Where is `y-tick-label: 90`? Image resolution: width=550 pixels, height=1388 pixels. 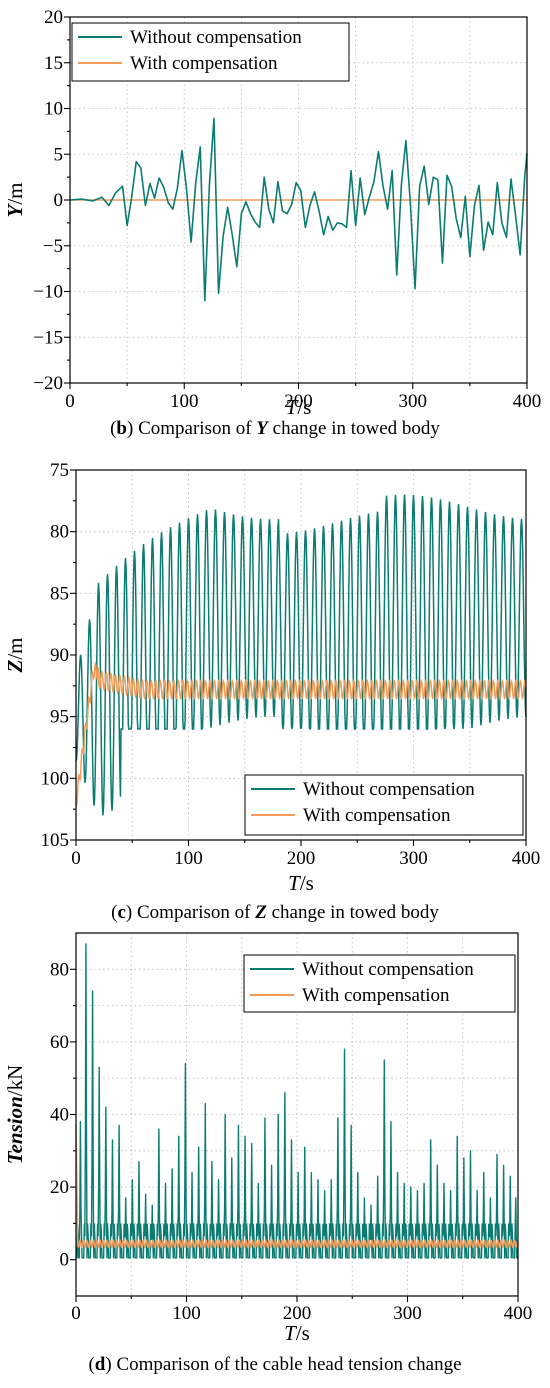 y-tick-label: 90 is located at coordinates (59, 655).